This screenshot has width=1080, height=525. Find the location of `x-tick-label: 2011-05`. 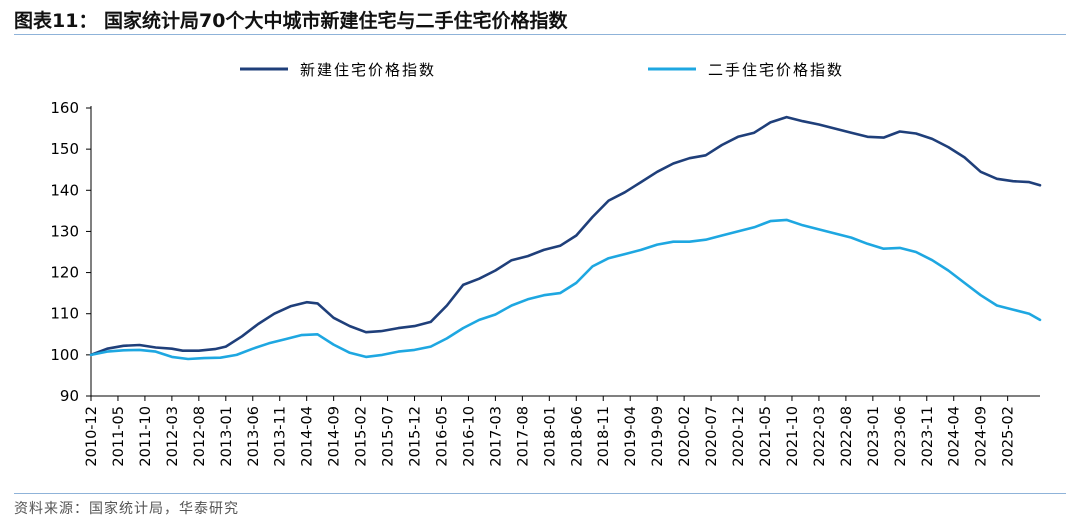

x-tick-label: 2011-05 is located at coordinates (119, 436).